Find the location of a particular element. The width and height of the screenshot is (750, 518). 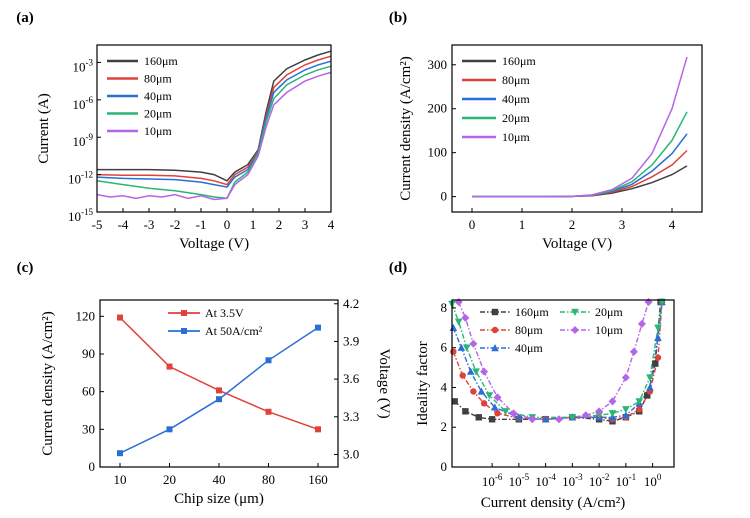

x-tick-label-d: 10⁻² is located at coordinates (599, 480).